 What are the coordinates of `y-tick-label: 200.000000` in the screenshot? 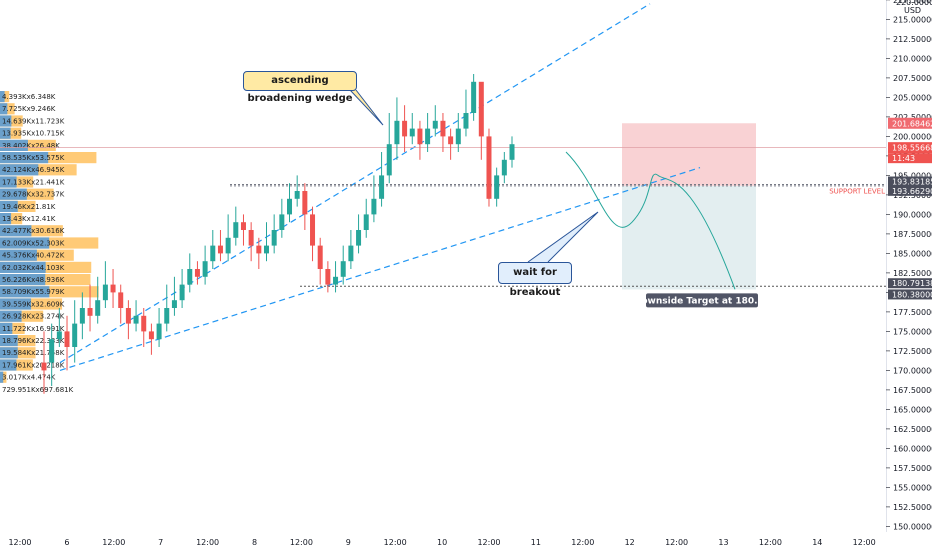 It's located at (912, 136).